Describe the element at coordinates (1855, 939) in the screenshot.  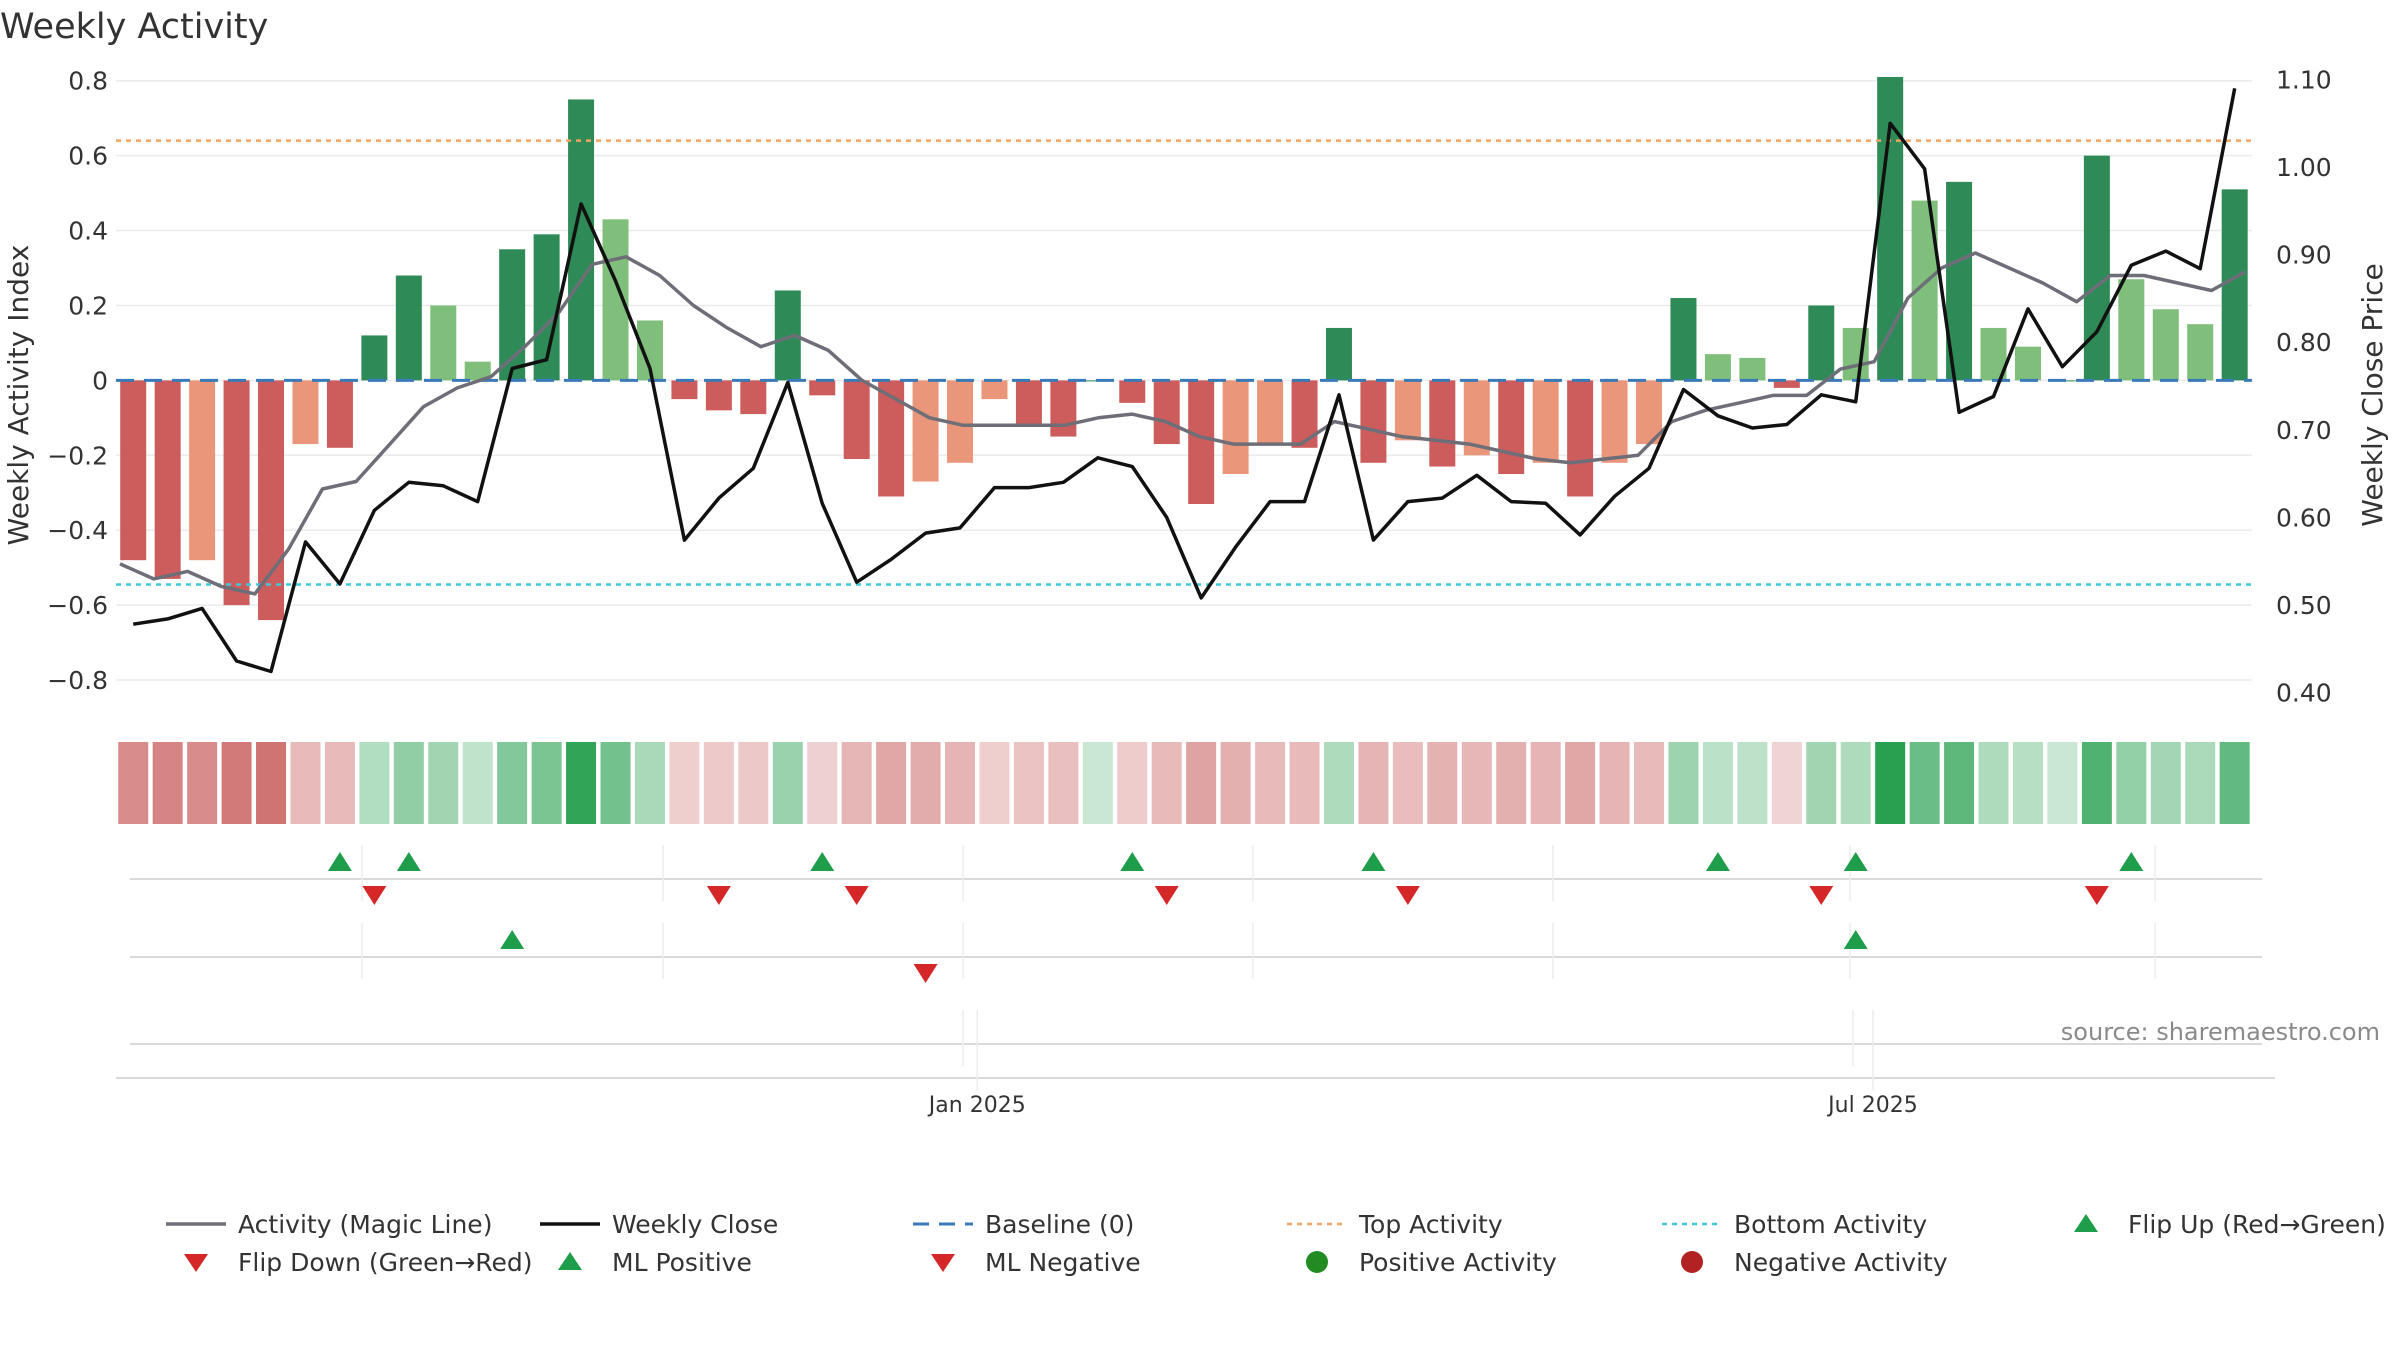
I see `ml-positive-marker` at that location.